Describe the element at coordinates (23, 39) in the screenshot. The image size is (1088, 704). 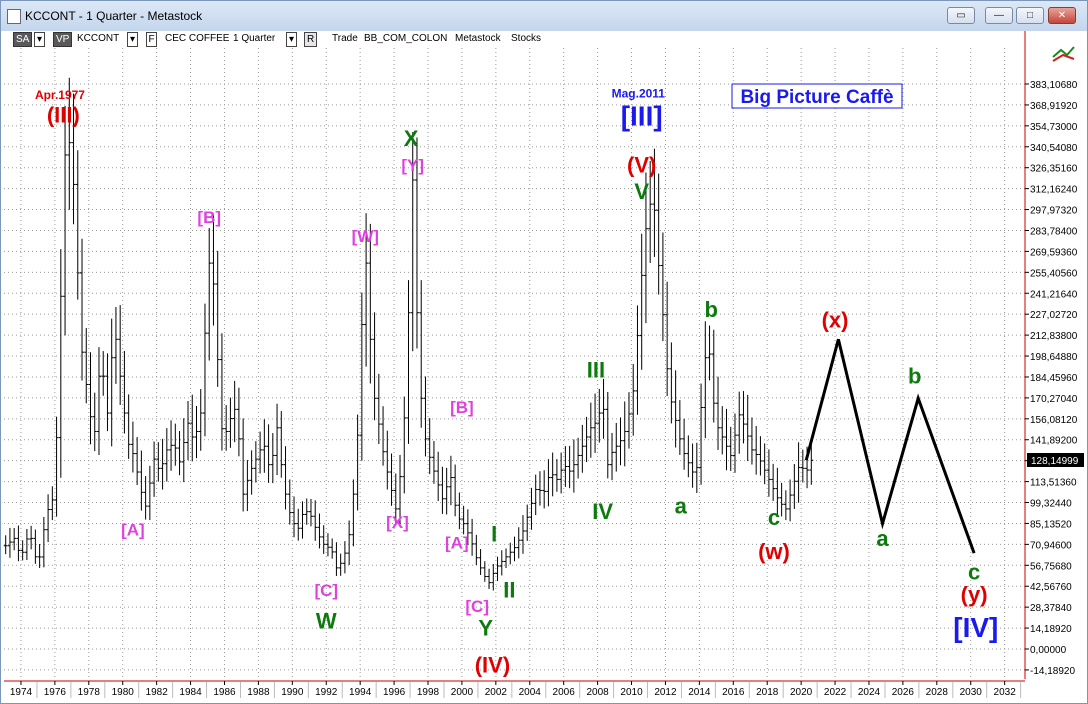
I see `sa-button: SA` at that location.